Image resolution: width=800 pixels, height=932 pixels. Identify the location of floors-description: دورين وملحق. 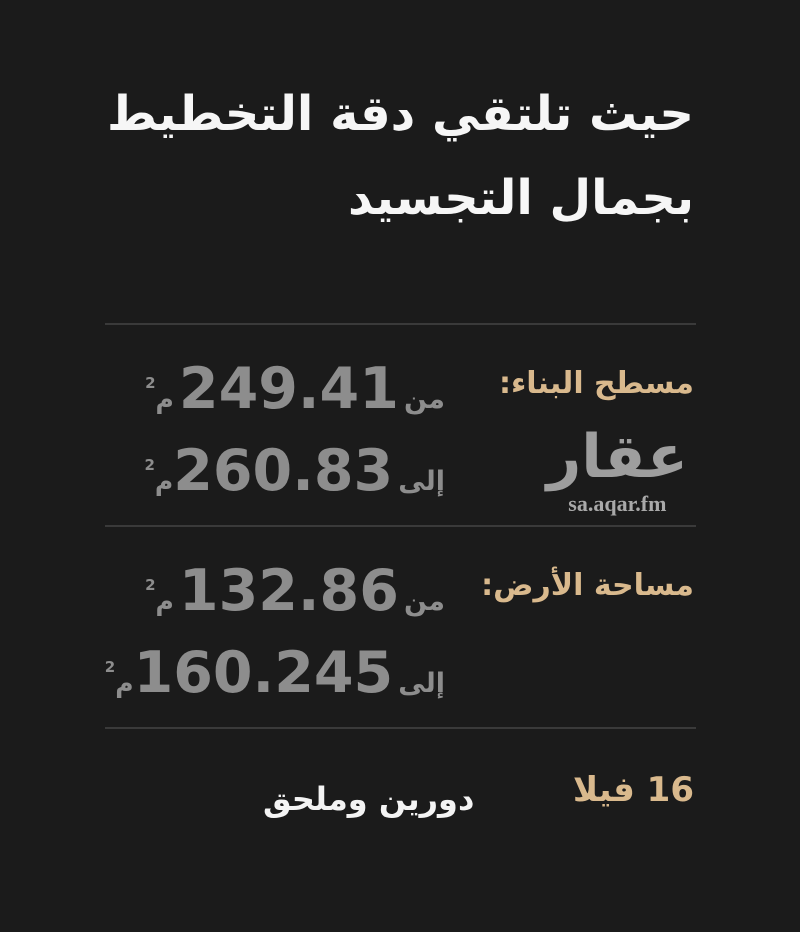
(369, 799).